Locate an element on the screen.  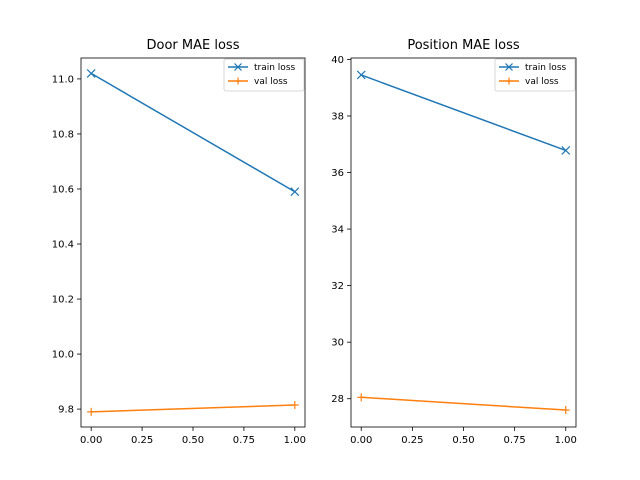
y-tick-label: 10.4 is located at coordinates (63, 245).